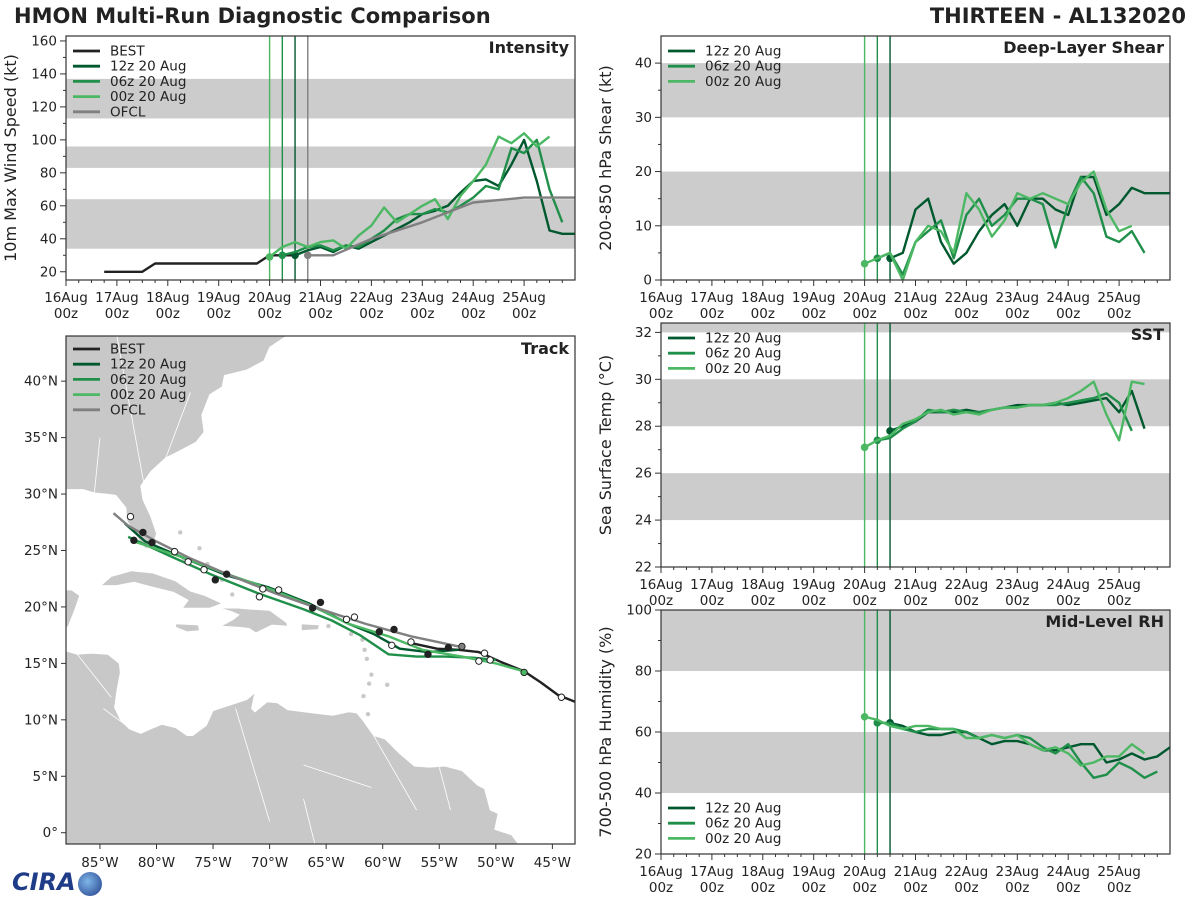 The height and width of the screenshot is (900, 1200). Describe the element at coordinates (743, 339) in the screenshot. I see `sst-legend-entry: 12z 20 Aug` at that location.